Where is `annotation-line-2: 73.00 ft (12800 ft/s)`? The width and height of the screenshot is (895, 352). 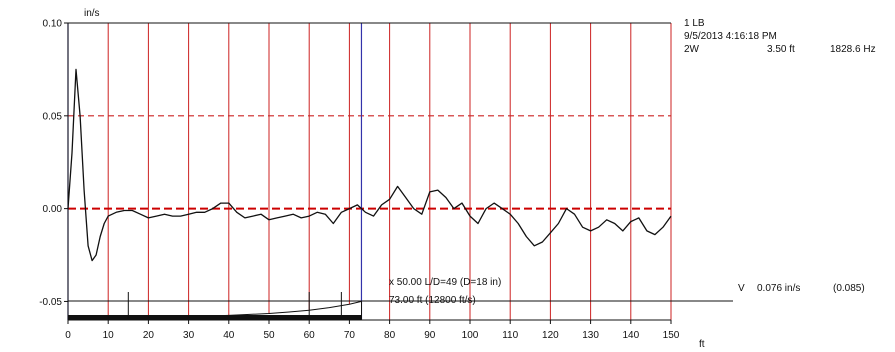
annotation-line-2: 73.00 ft (12800 ft/s) is located at coordinates (432, 300).